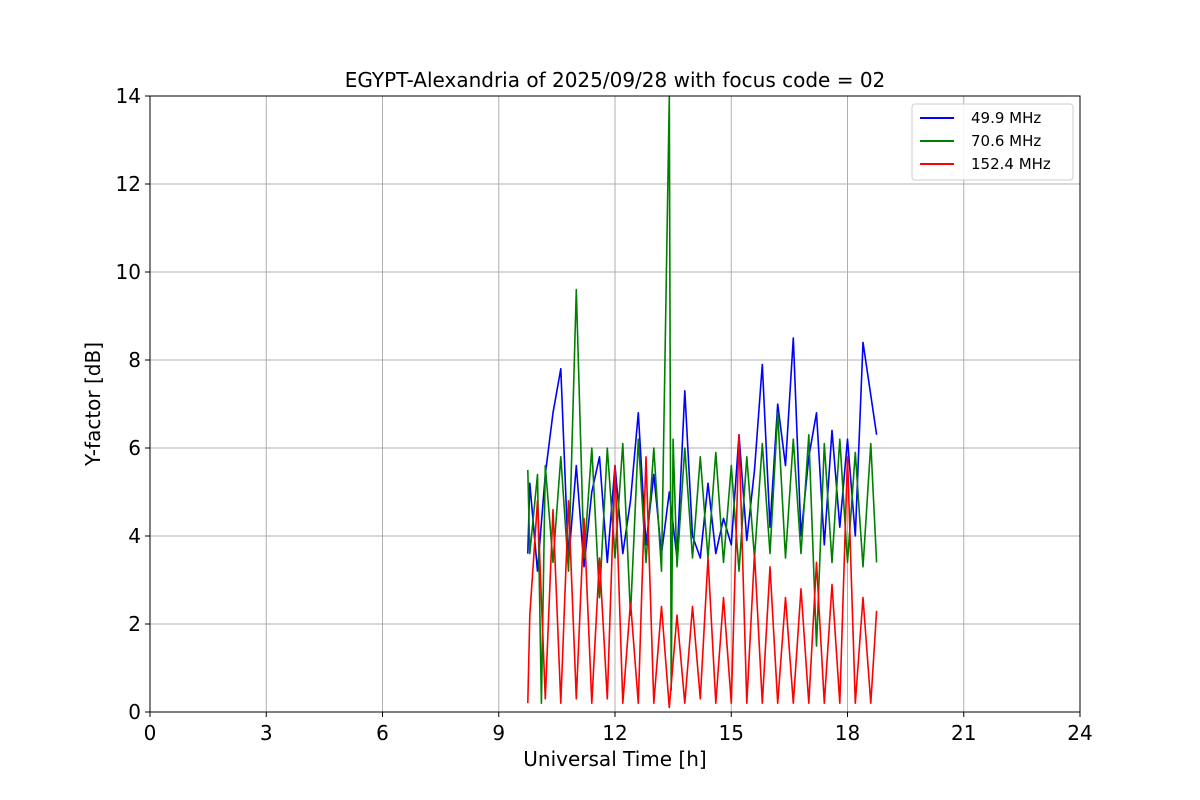 The height and width of the screenshot is (800, 1200). I want to click on legend: 49.9 MHz 70.6 MHz 152.4 MHz, so click(992, 142).